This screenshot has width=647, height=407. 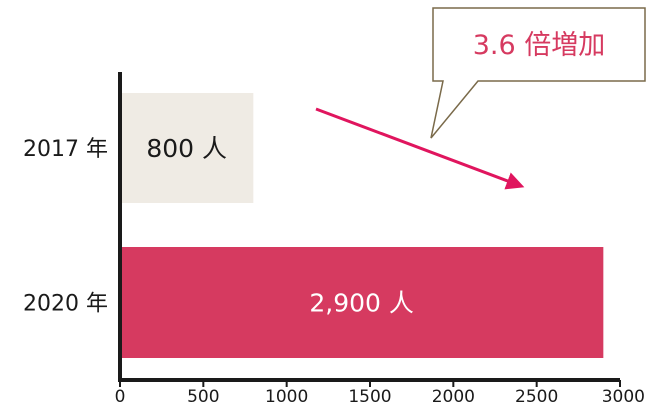 I want to click on x-tick-label-2: 1000, so click(x=286, y=397).